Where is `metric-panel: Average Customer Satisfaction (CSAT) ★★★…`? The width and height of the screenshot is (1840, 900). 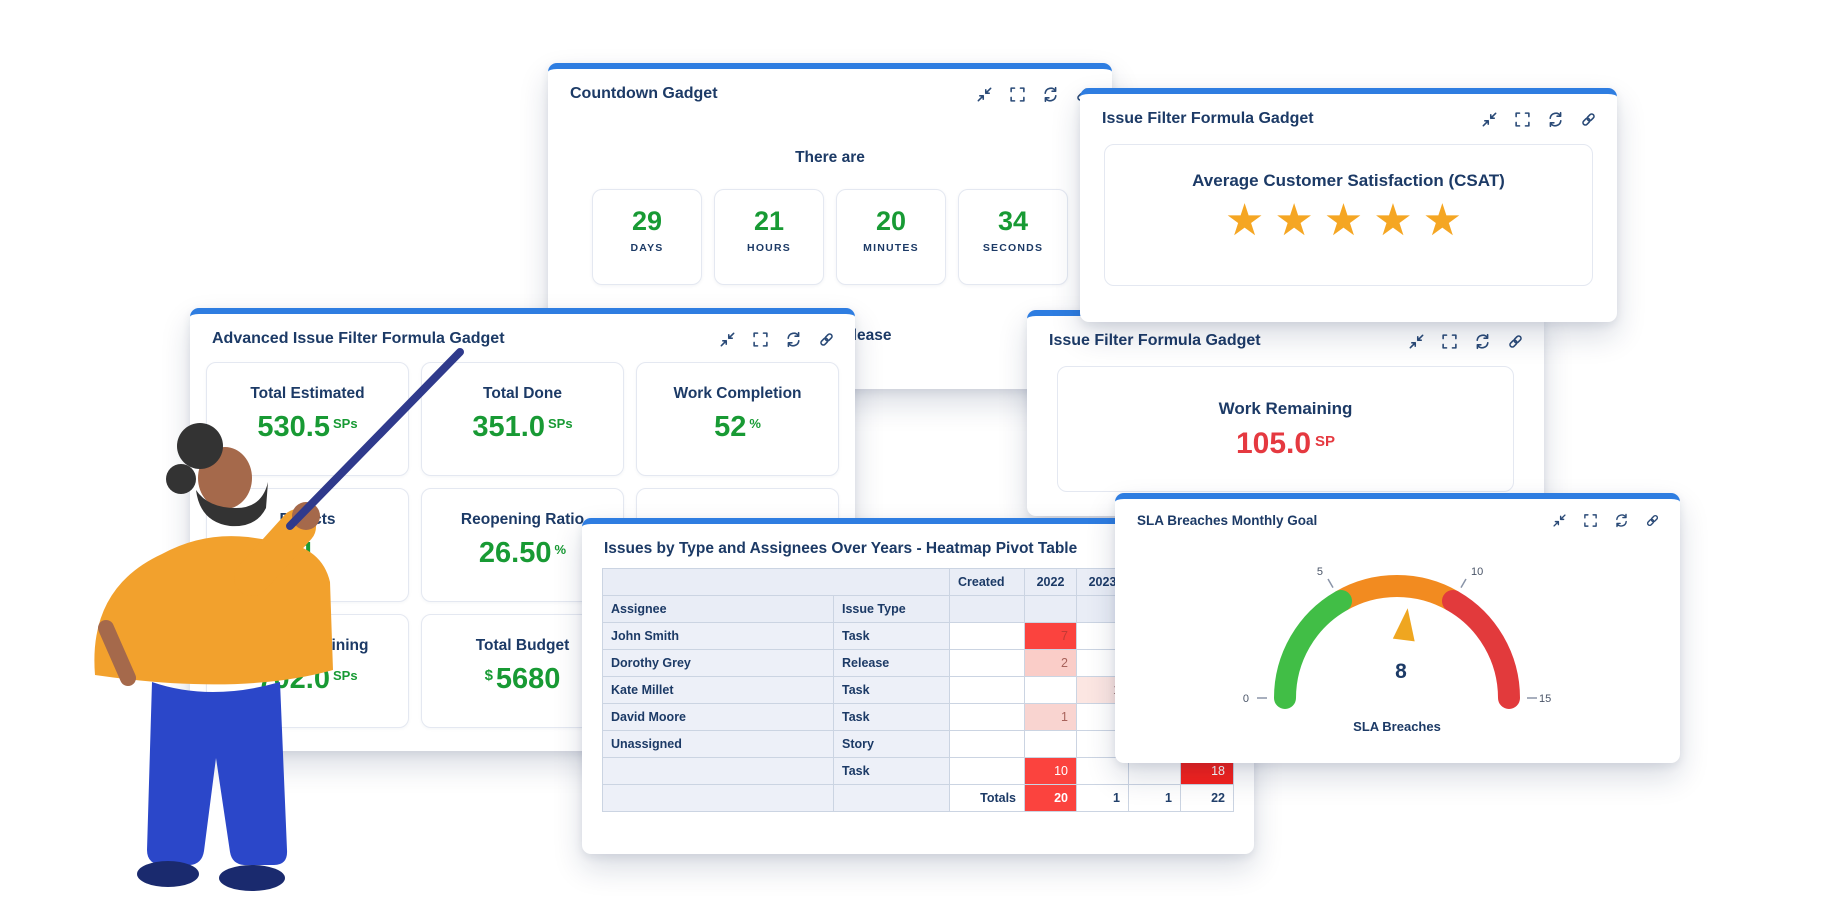
metric-panel: Average Customer Satisfaction (CSAT) ★★★… is located at coordinates (1348, 215).